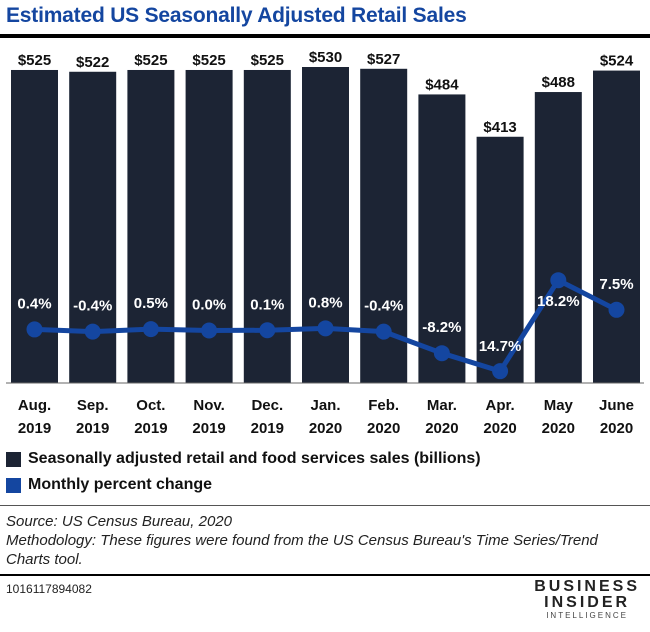 The height and width of the screenshot is (632, 650). I want to click on bottom-rule, so click(325, 575).